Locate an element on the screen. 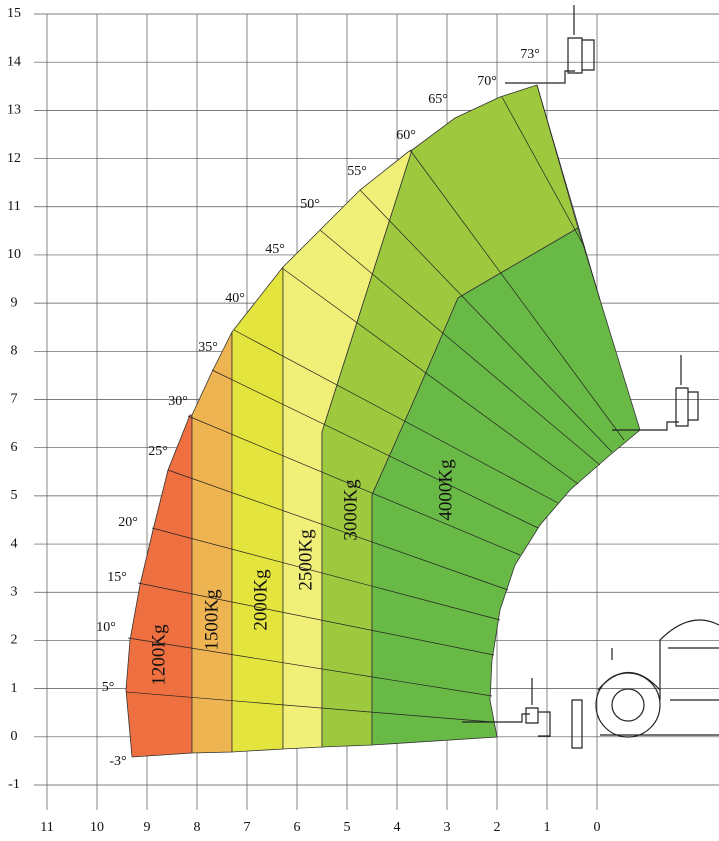 This screenshot has height=841, width=719. x-tick-label: 9 is located at coordinates (147, 827).